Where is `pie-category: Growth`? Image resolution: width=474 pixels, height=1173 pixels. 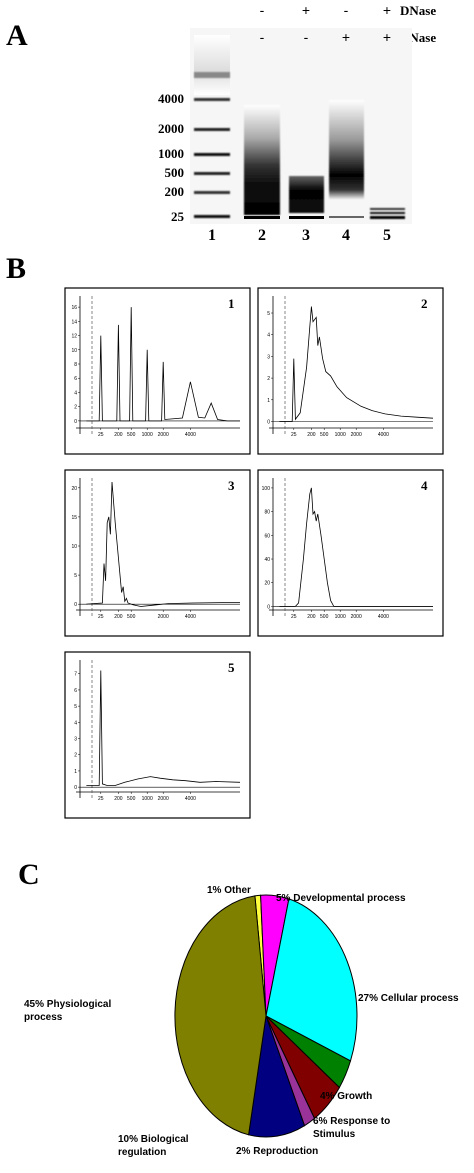
pie-category: Growth is located at coordinates (355, 1096).